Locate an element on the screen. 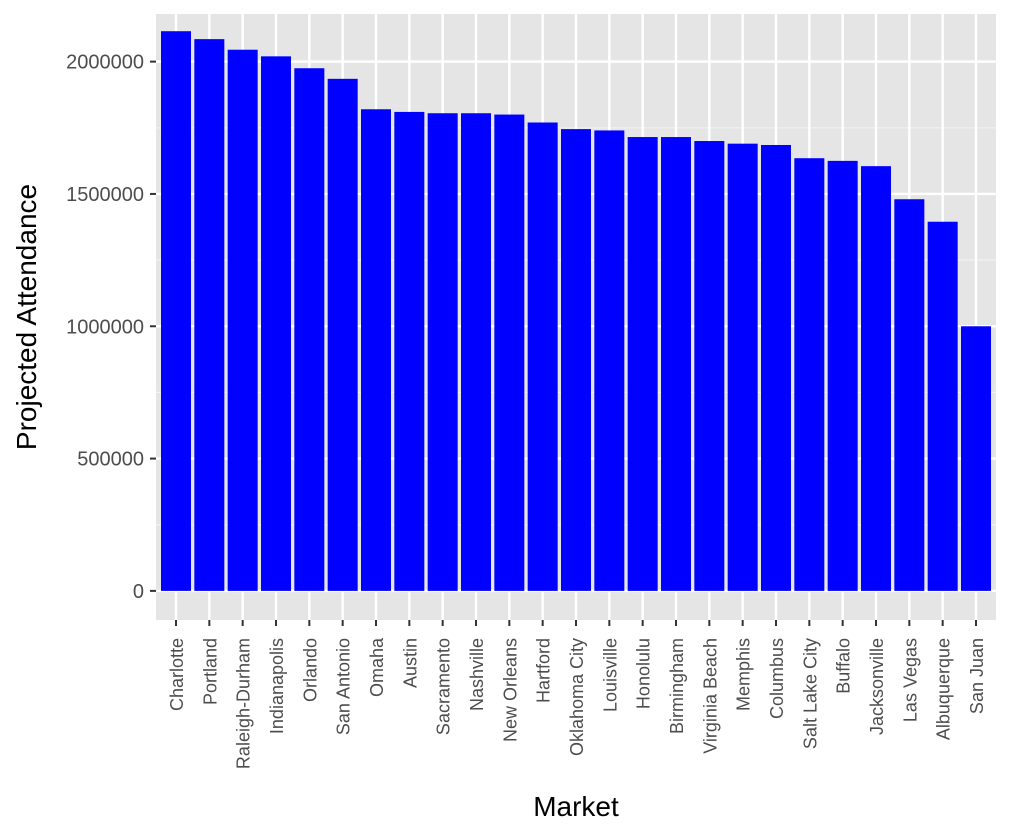  x-tick-label: San Antonio is located at coordinates (344, 686).